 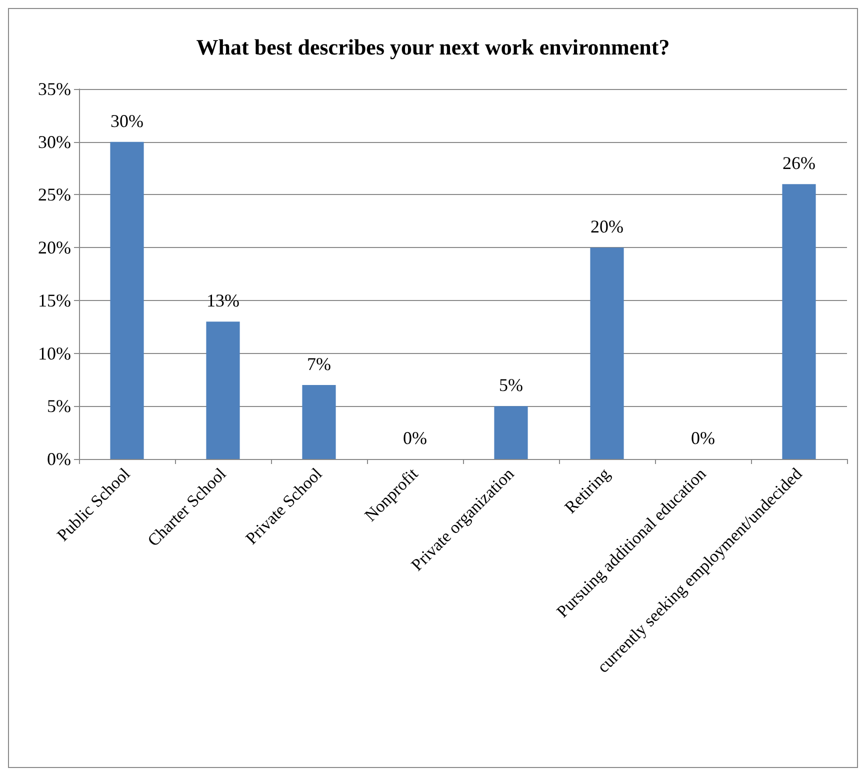 What do you see at coordinates (54, 300) in the screenshot?
I see `y-tick-label: 15%` at bounding box center [54, 300].